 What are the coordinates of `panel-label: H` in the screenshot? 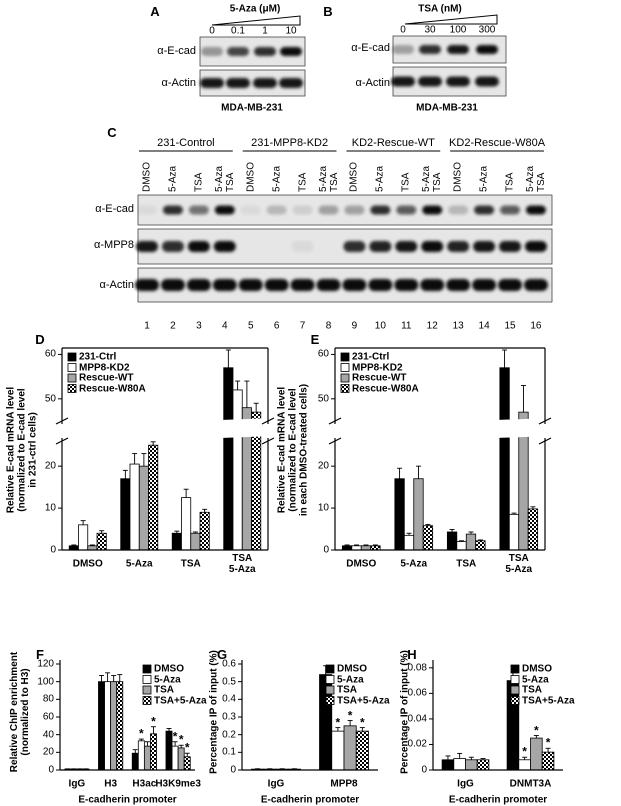 It's located at (412, 654).